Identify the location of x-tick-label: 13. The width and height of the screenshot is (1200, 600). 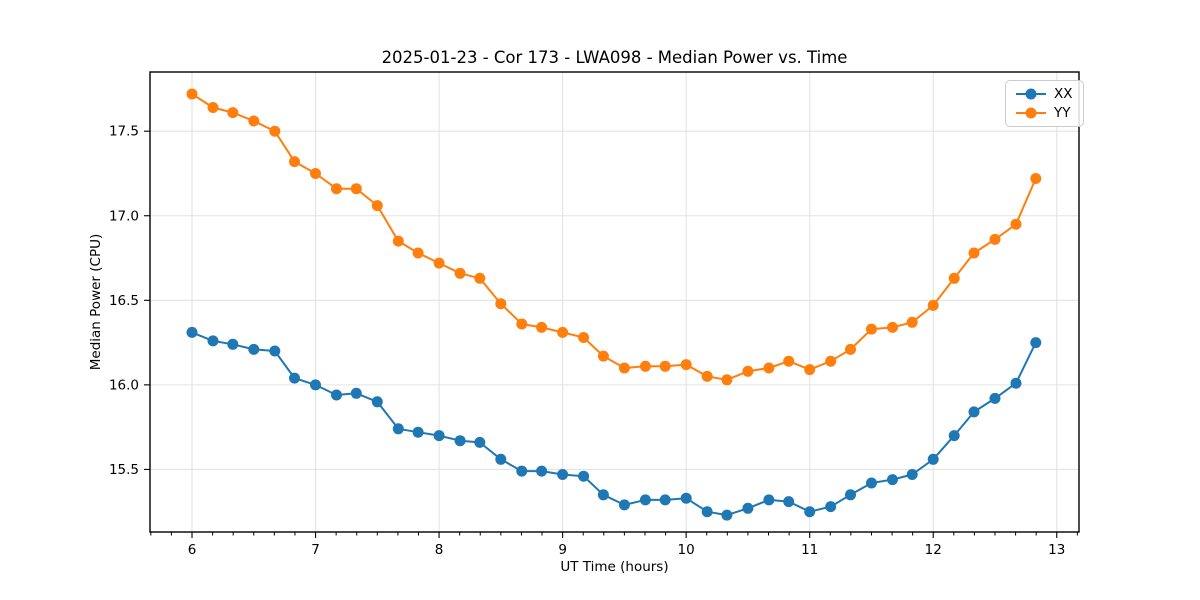
(1056, 550).